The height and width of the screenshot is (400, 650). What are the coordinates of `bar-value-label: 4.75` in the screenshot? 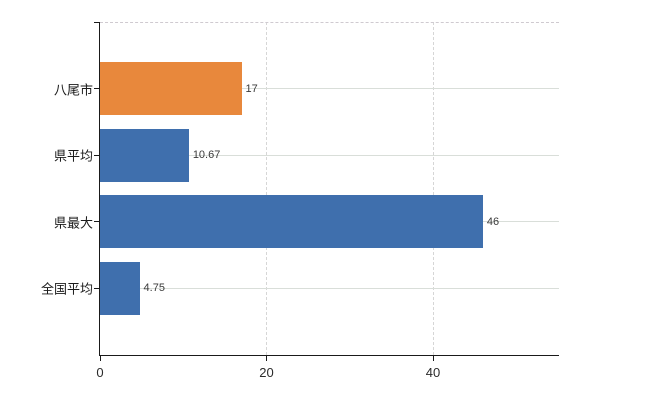 It's located at (154, 288).